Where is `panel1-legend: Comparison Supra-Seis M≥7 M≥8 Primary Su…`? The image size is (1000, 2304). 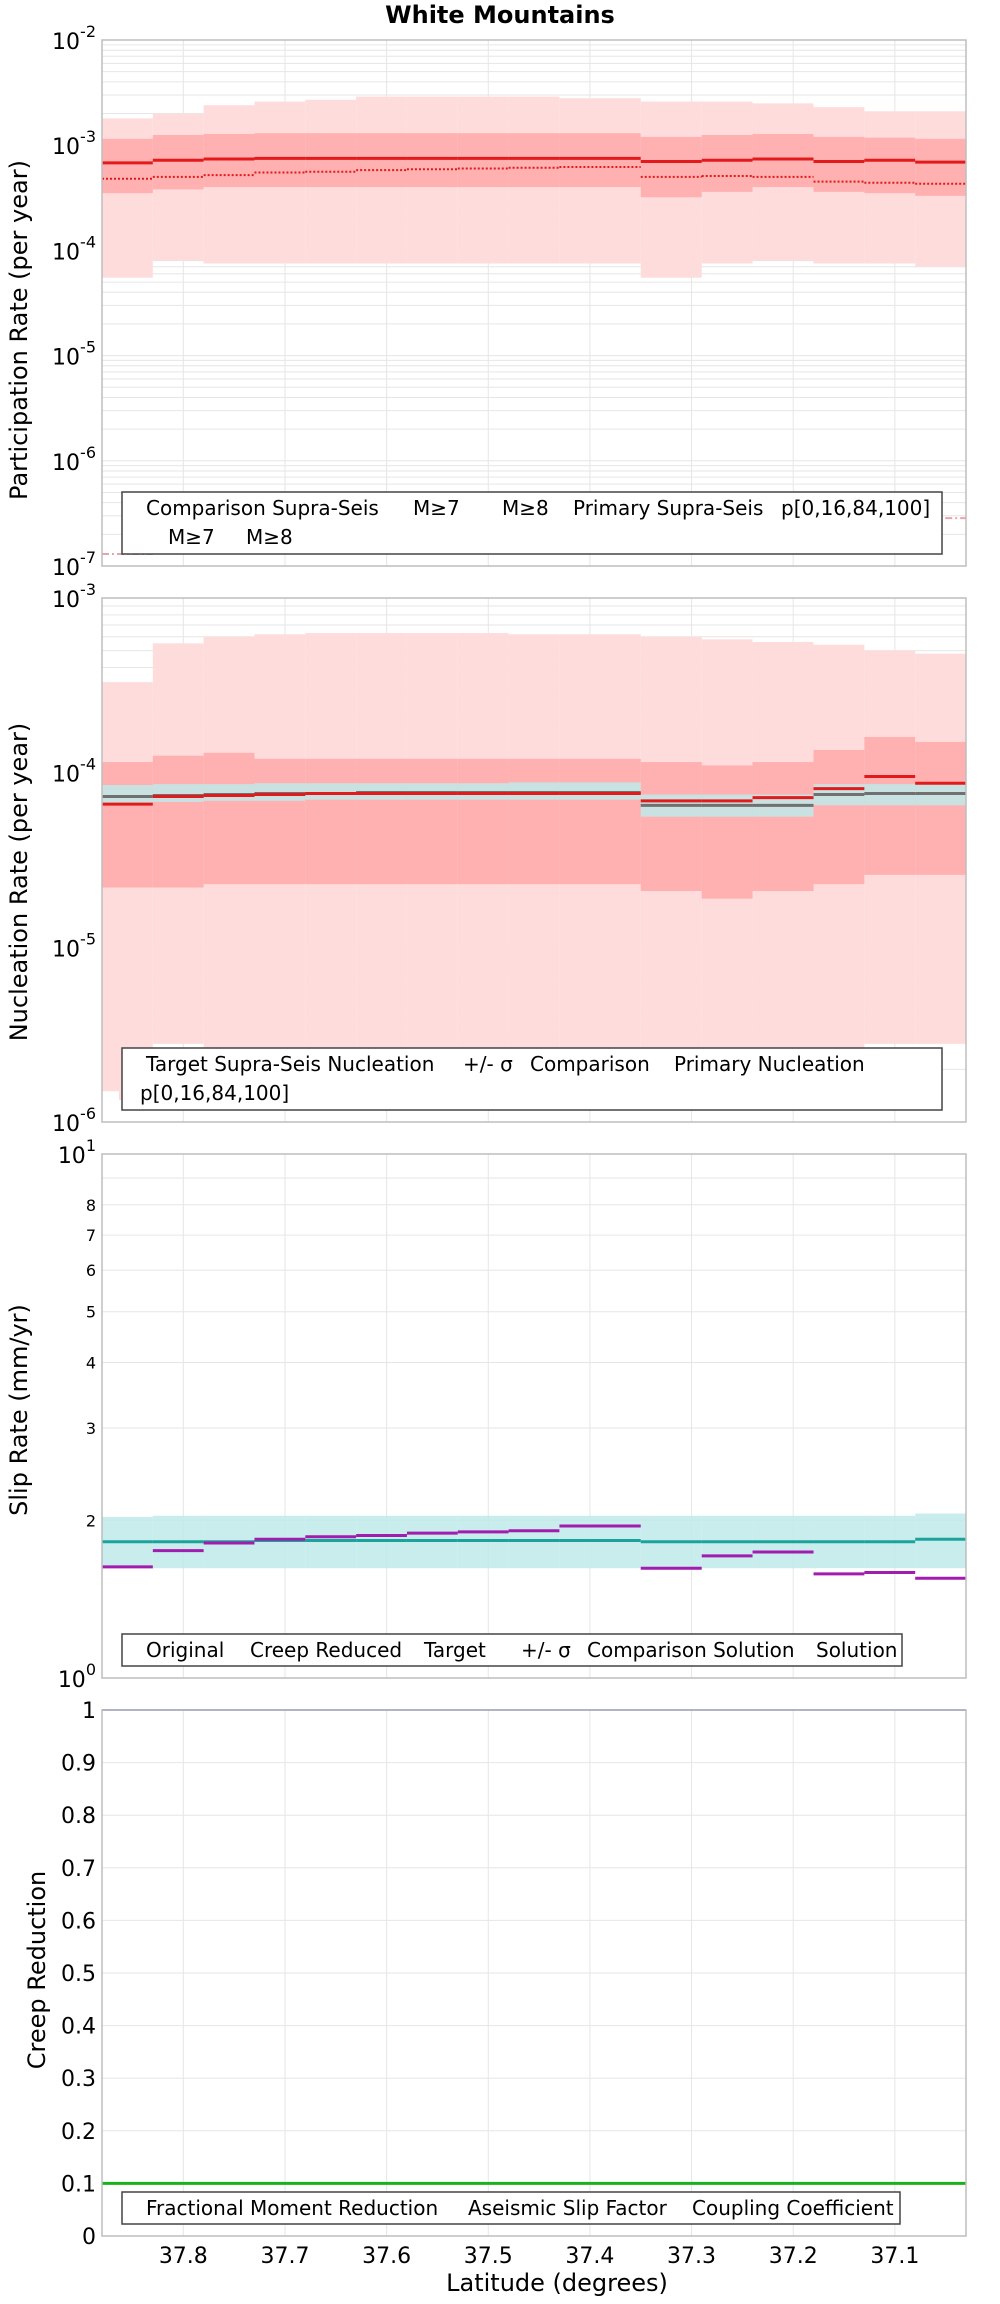 panel1-legend: Comparison Supra-Seis M≥7 M≥8 Primary Su… is located at coordinates (532, 523).